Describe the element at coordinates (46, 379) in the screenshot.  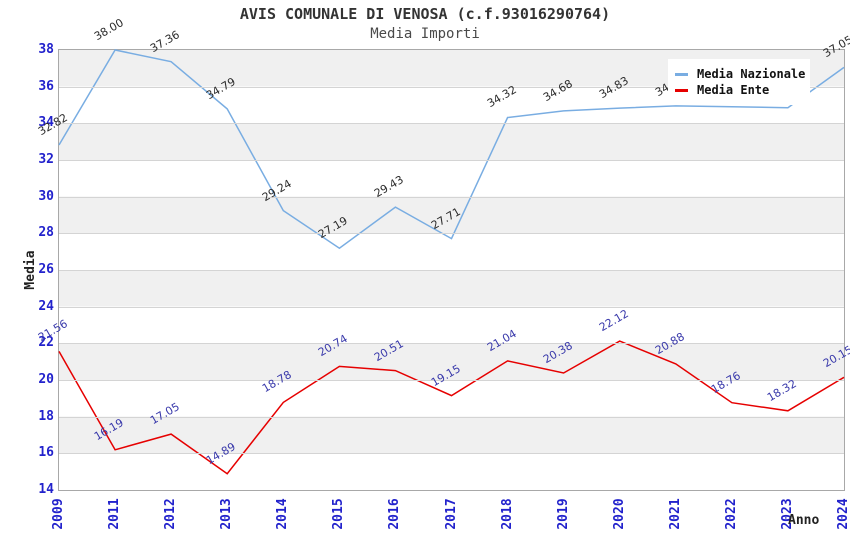
I see `y-tick-label: 20` at that location.